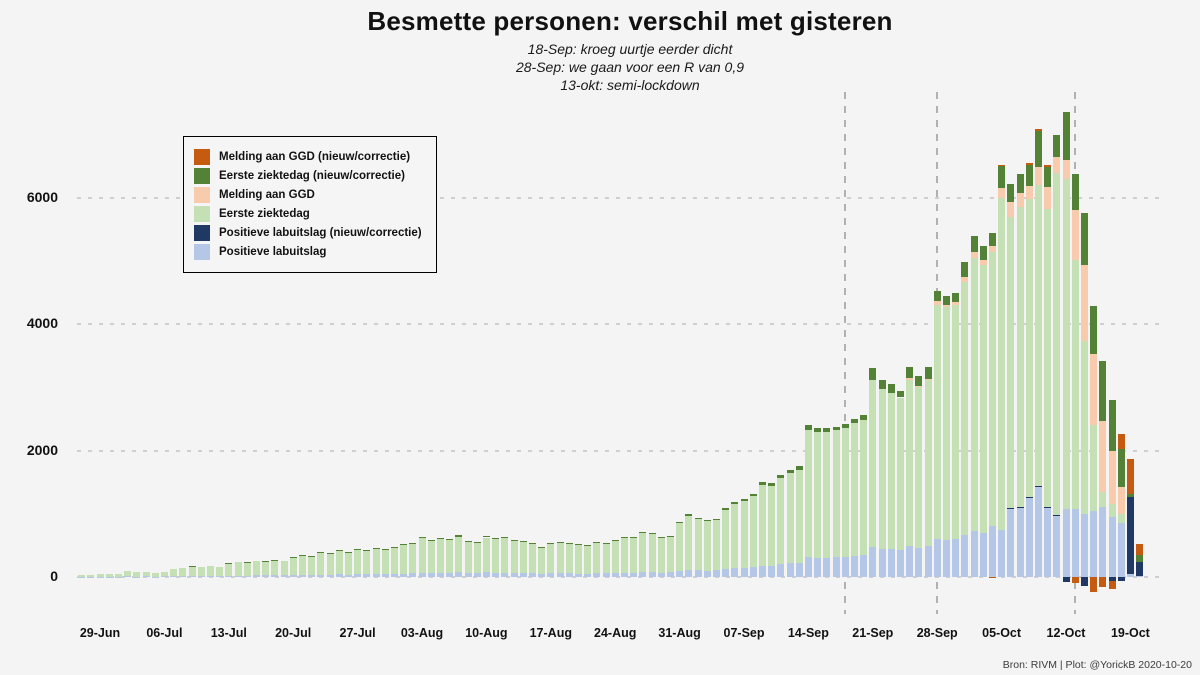 The width and height of the screenshot is (1200, 675). What do you see at coordinates (1140, 549) in the screenshot?
I see `bar-segment-melding_corr` at bounding box center [1140, 549].